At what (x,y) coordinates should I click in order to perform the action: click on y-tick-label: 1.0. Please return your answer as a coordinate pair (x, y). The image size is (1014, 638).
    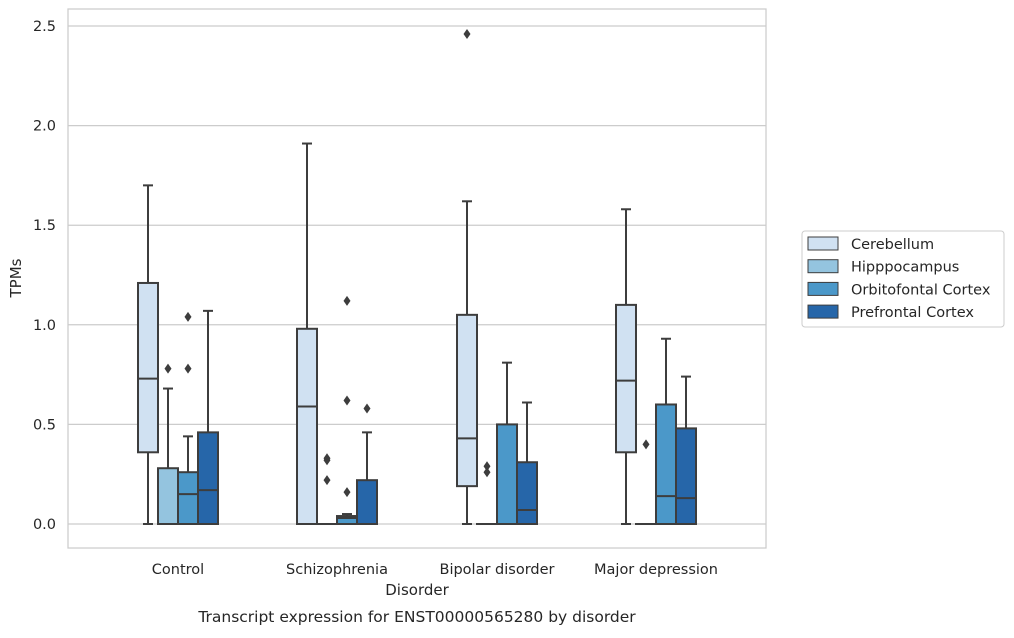
    Looking at the image, I should click on (44, 326).